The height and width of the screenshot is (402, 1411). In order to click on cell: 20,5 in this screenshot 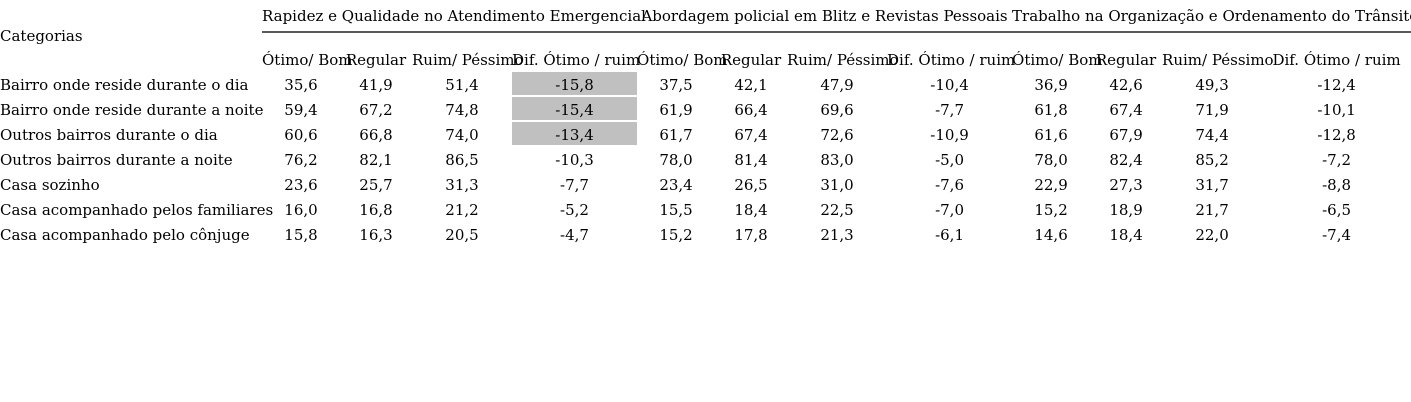, I will do `click(462, 234)`.